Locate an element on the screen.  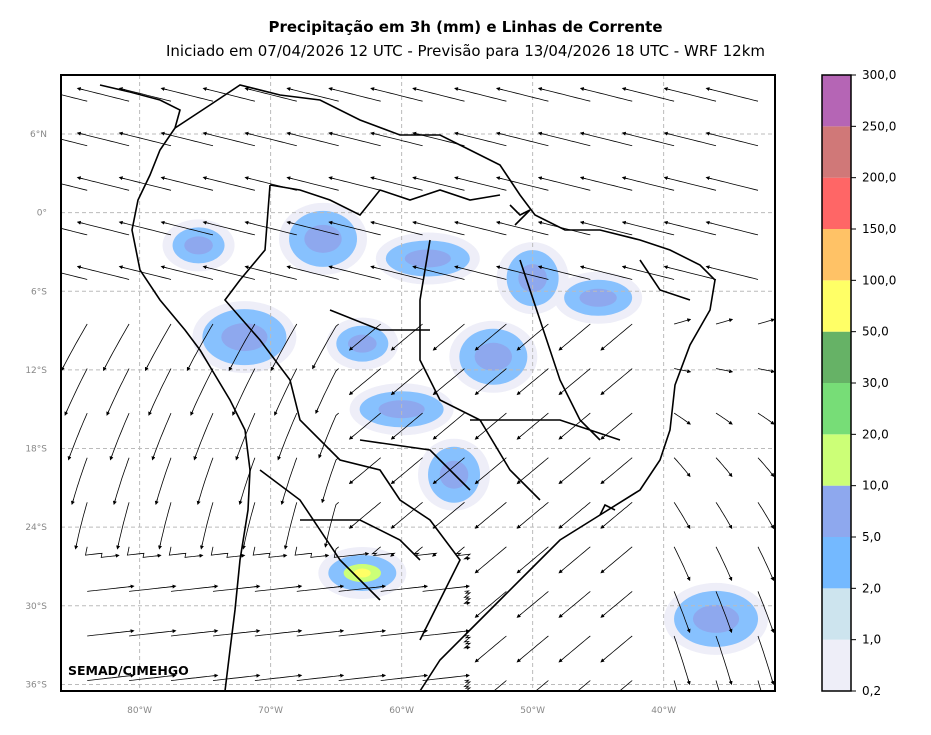
colorbar-label: 300,0 is located at coordinates (879, 75).